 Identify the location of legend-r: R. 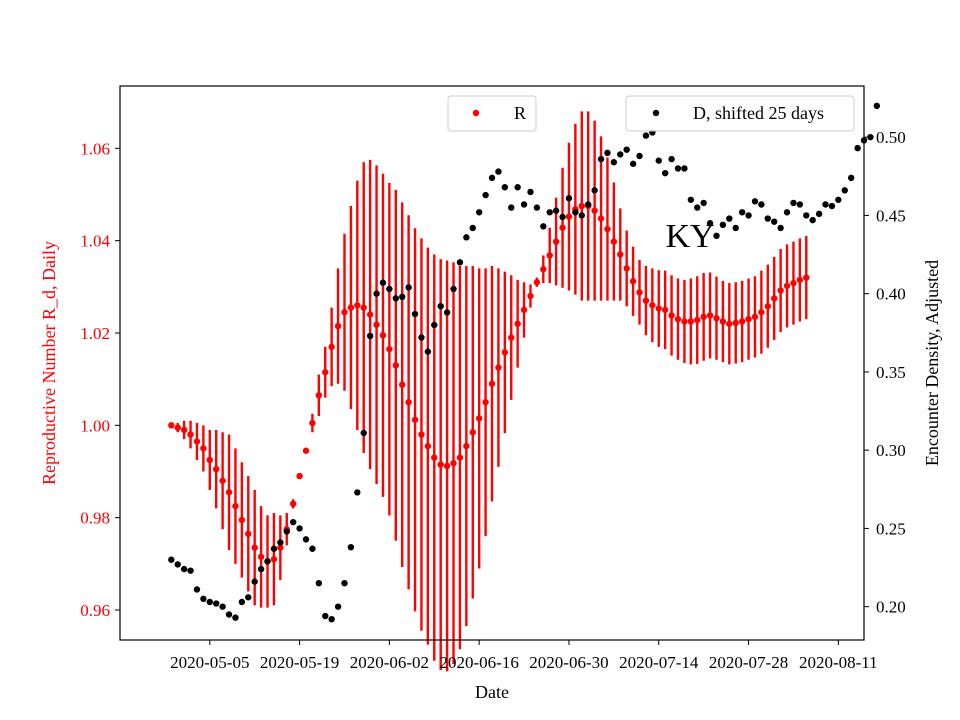
(492, 113).